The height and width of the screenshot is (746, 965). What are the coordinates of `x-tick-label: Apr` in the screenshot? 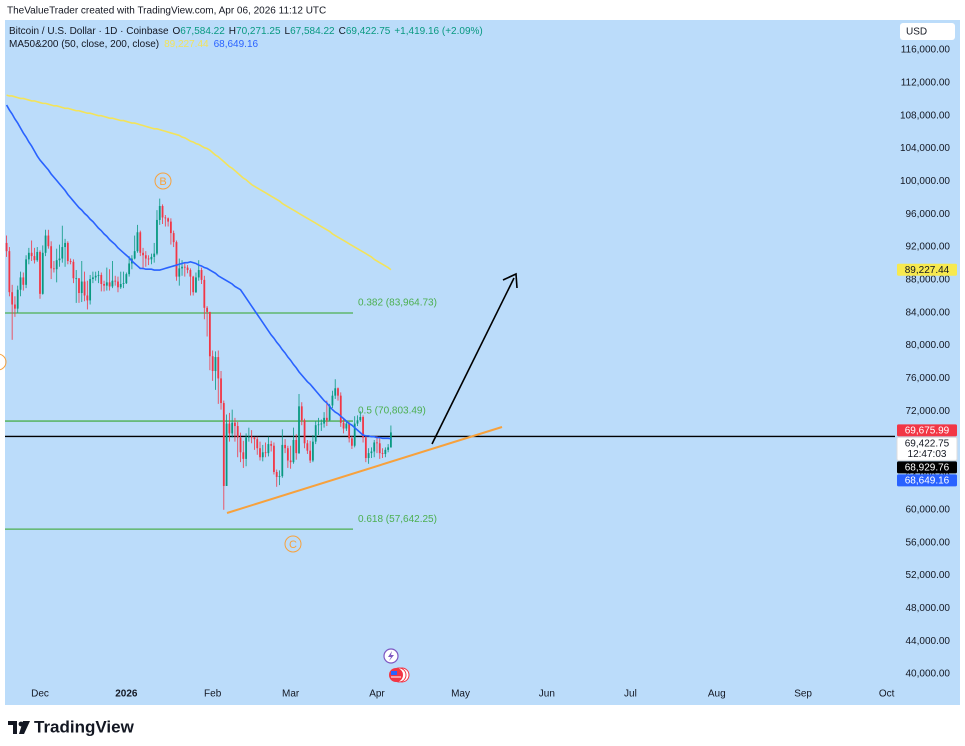 It's located at (377, 694).